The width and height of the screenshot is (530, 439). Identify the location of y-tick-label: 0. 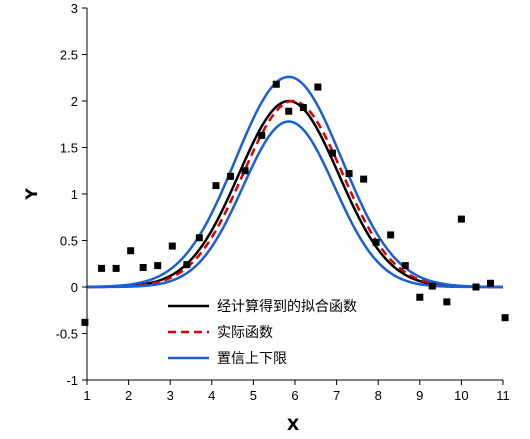
(74, 287).